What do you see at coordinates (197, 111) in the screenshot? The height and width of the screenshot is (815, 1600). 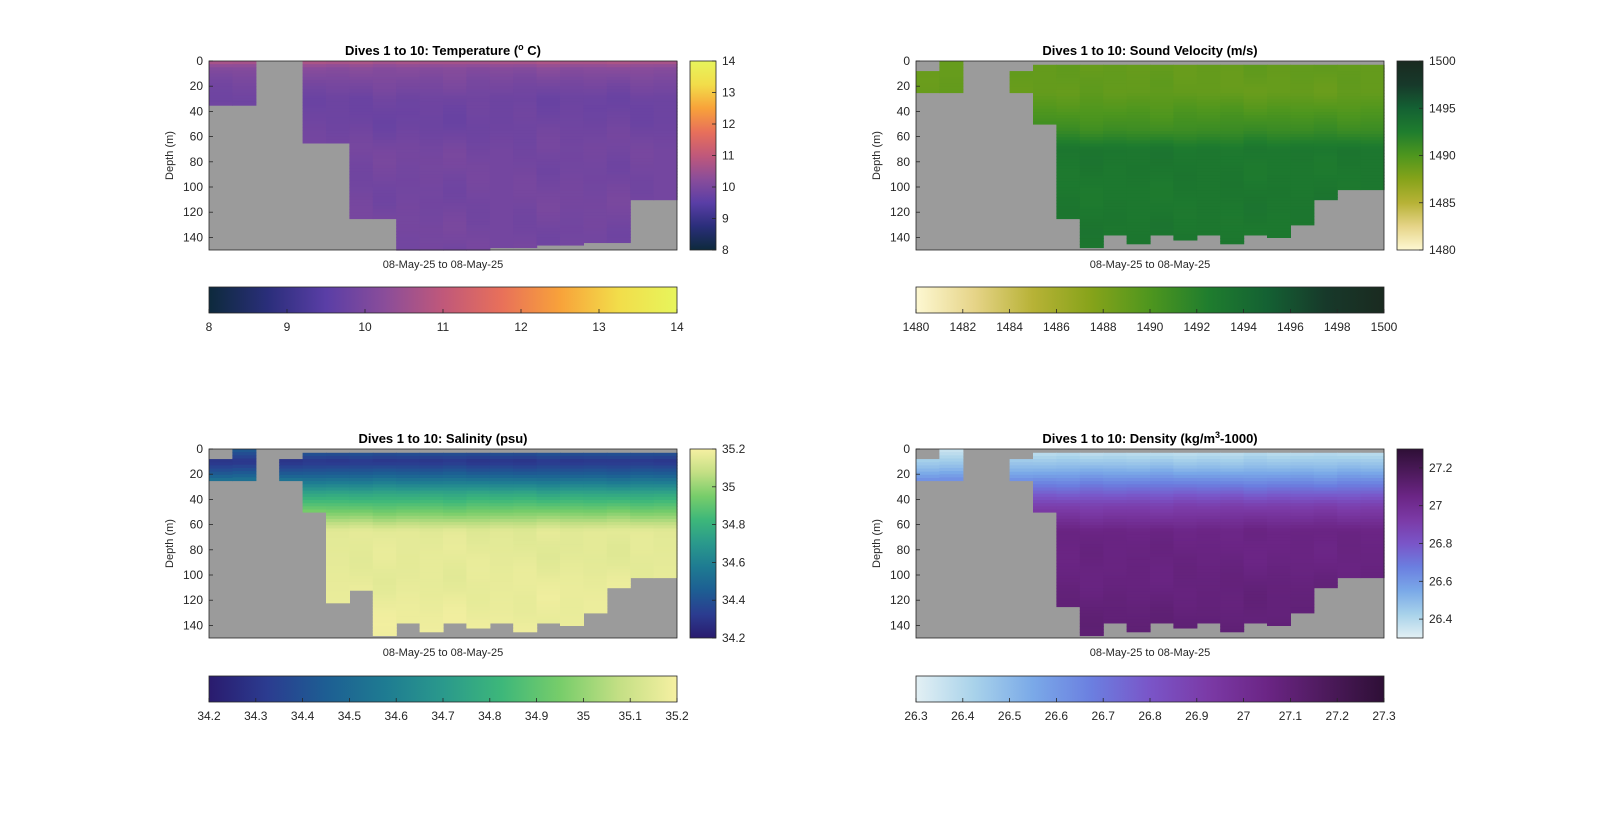 I see `y-tick-label: 40` at bounding box center [197, 111].